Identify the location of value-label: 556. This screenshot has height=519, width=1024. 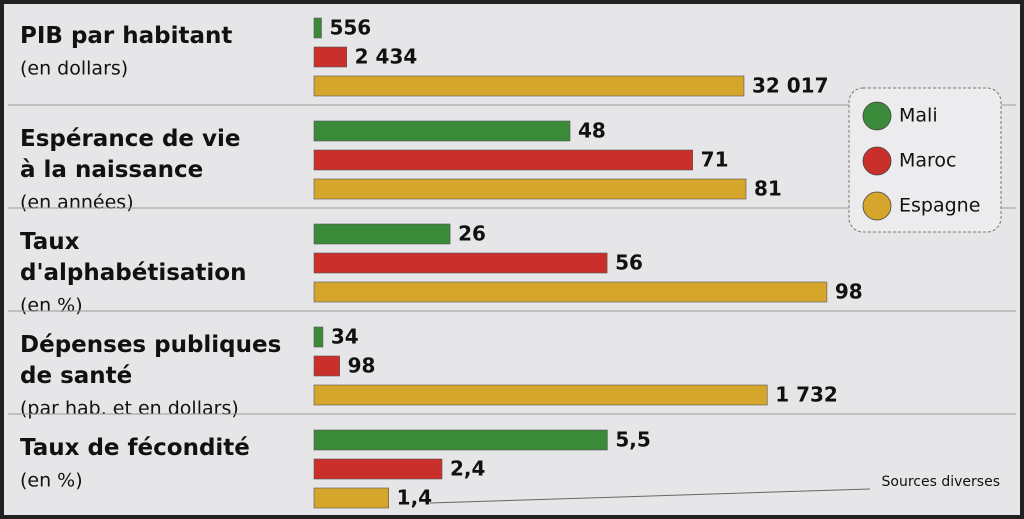
(350, 28).